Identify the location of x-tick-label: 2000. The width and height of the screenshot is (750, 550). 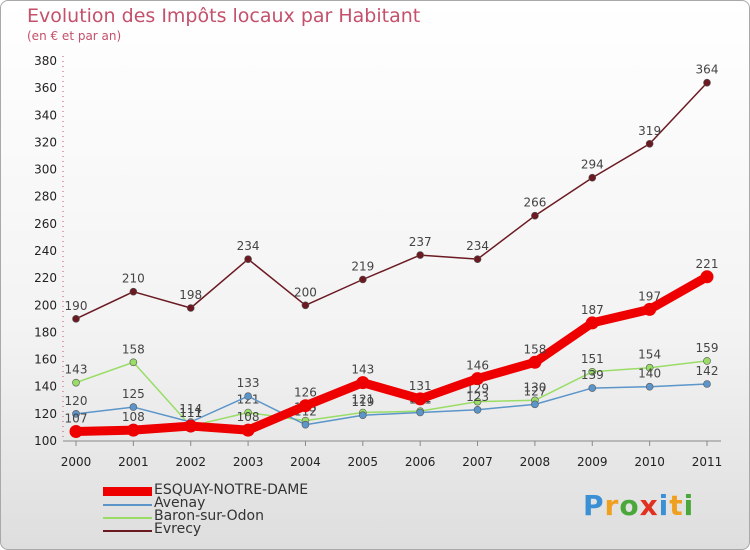
(76, 462).